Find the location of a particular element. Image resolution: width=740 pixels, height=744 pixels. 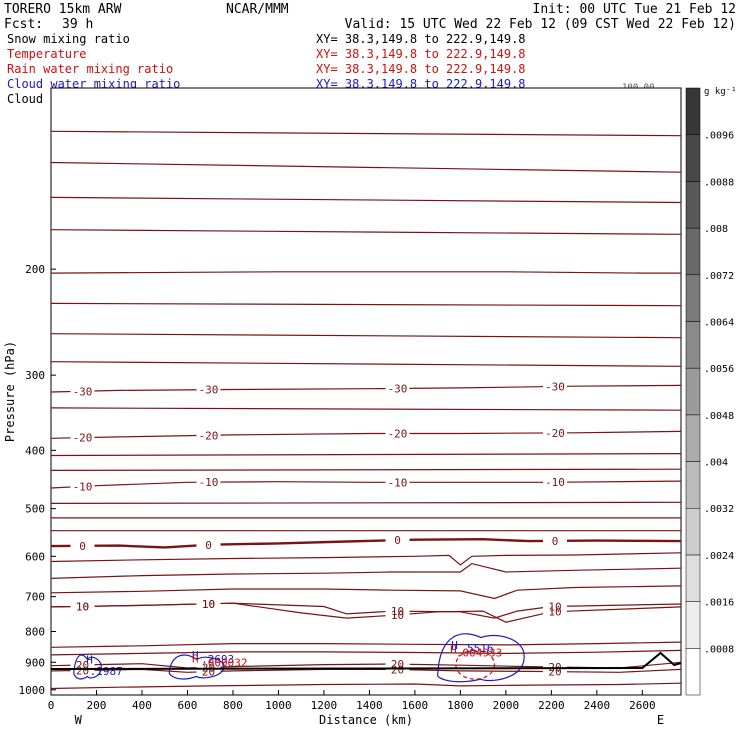

max-value-marker: .000032 is located at coordinates (224, 663).